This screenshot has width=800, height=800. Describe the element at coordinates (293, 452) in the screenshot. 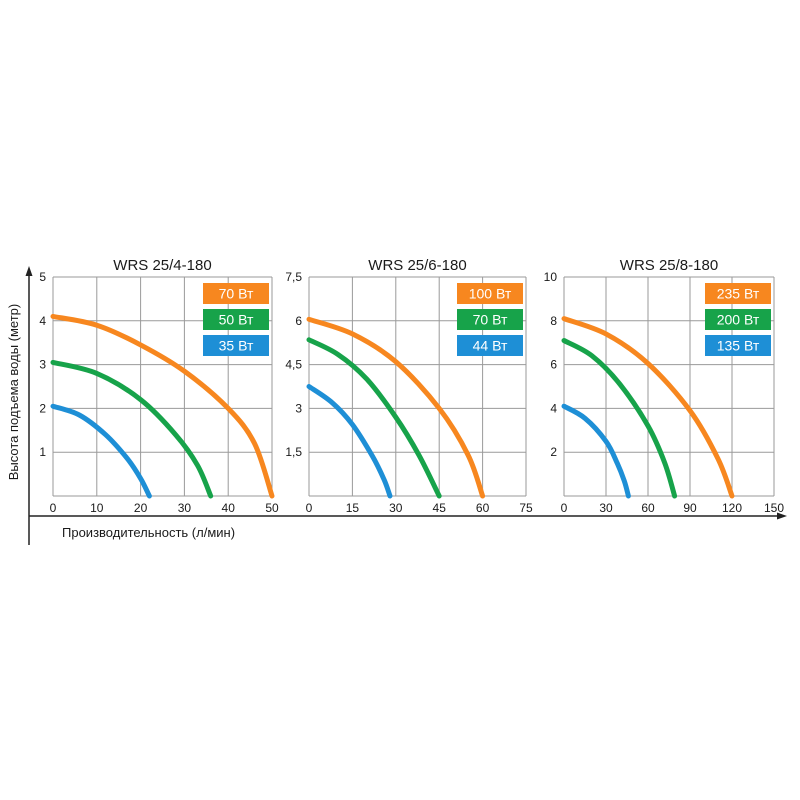

I see `y-tick-label: 1,5` at that location.